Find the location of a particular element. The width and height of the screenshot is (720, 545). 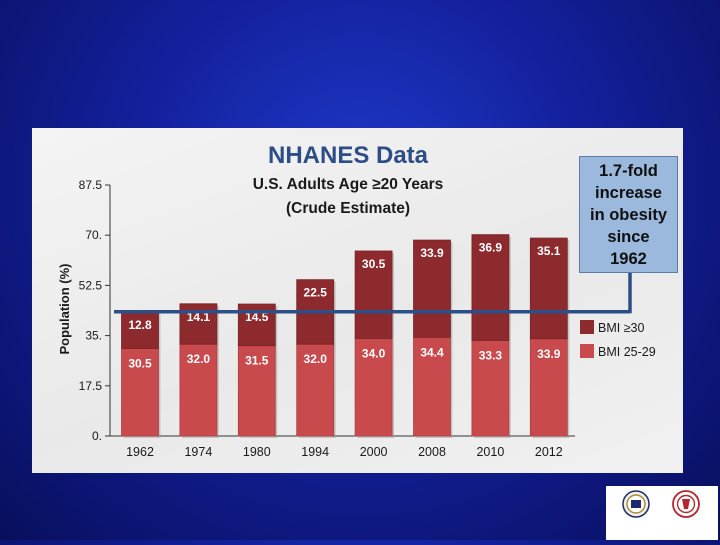

data-label-bmi-25-29: 34.0 is located at coordinates (374, 353).